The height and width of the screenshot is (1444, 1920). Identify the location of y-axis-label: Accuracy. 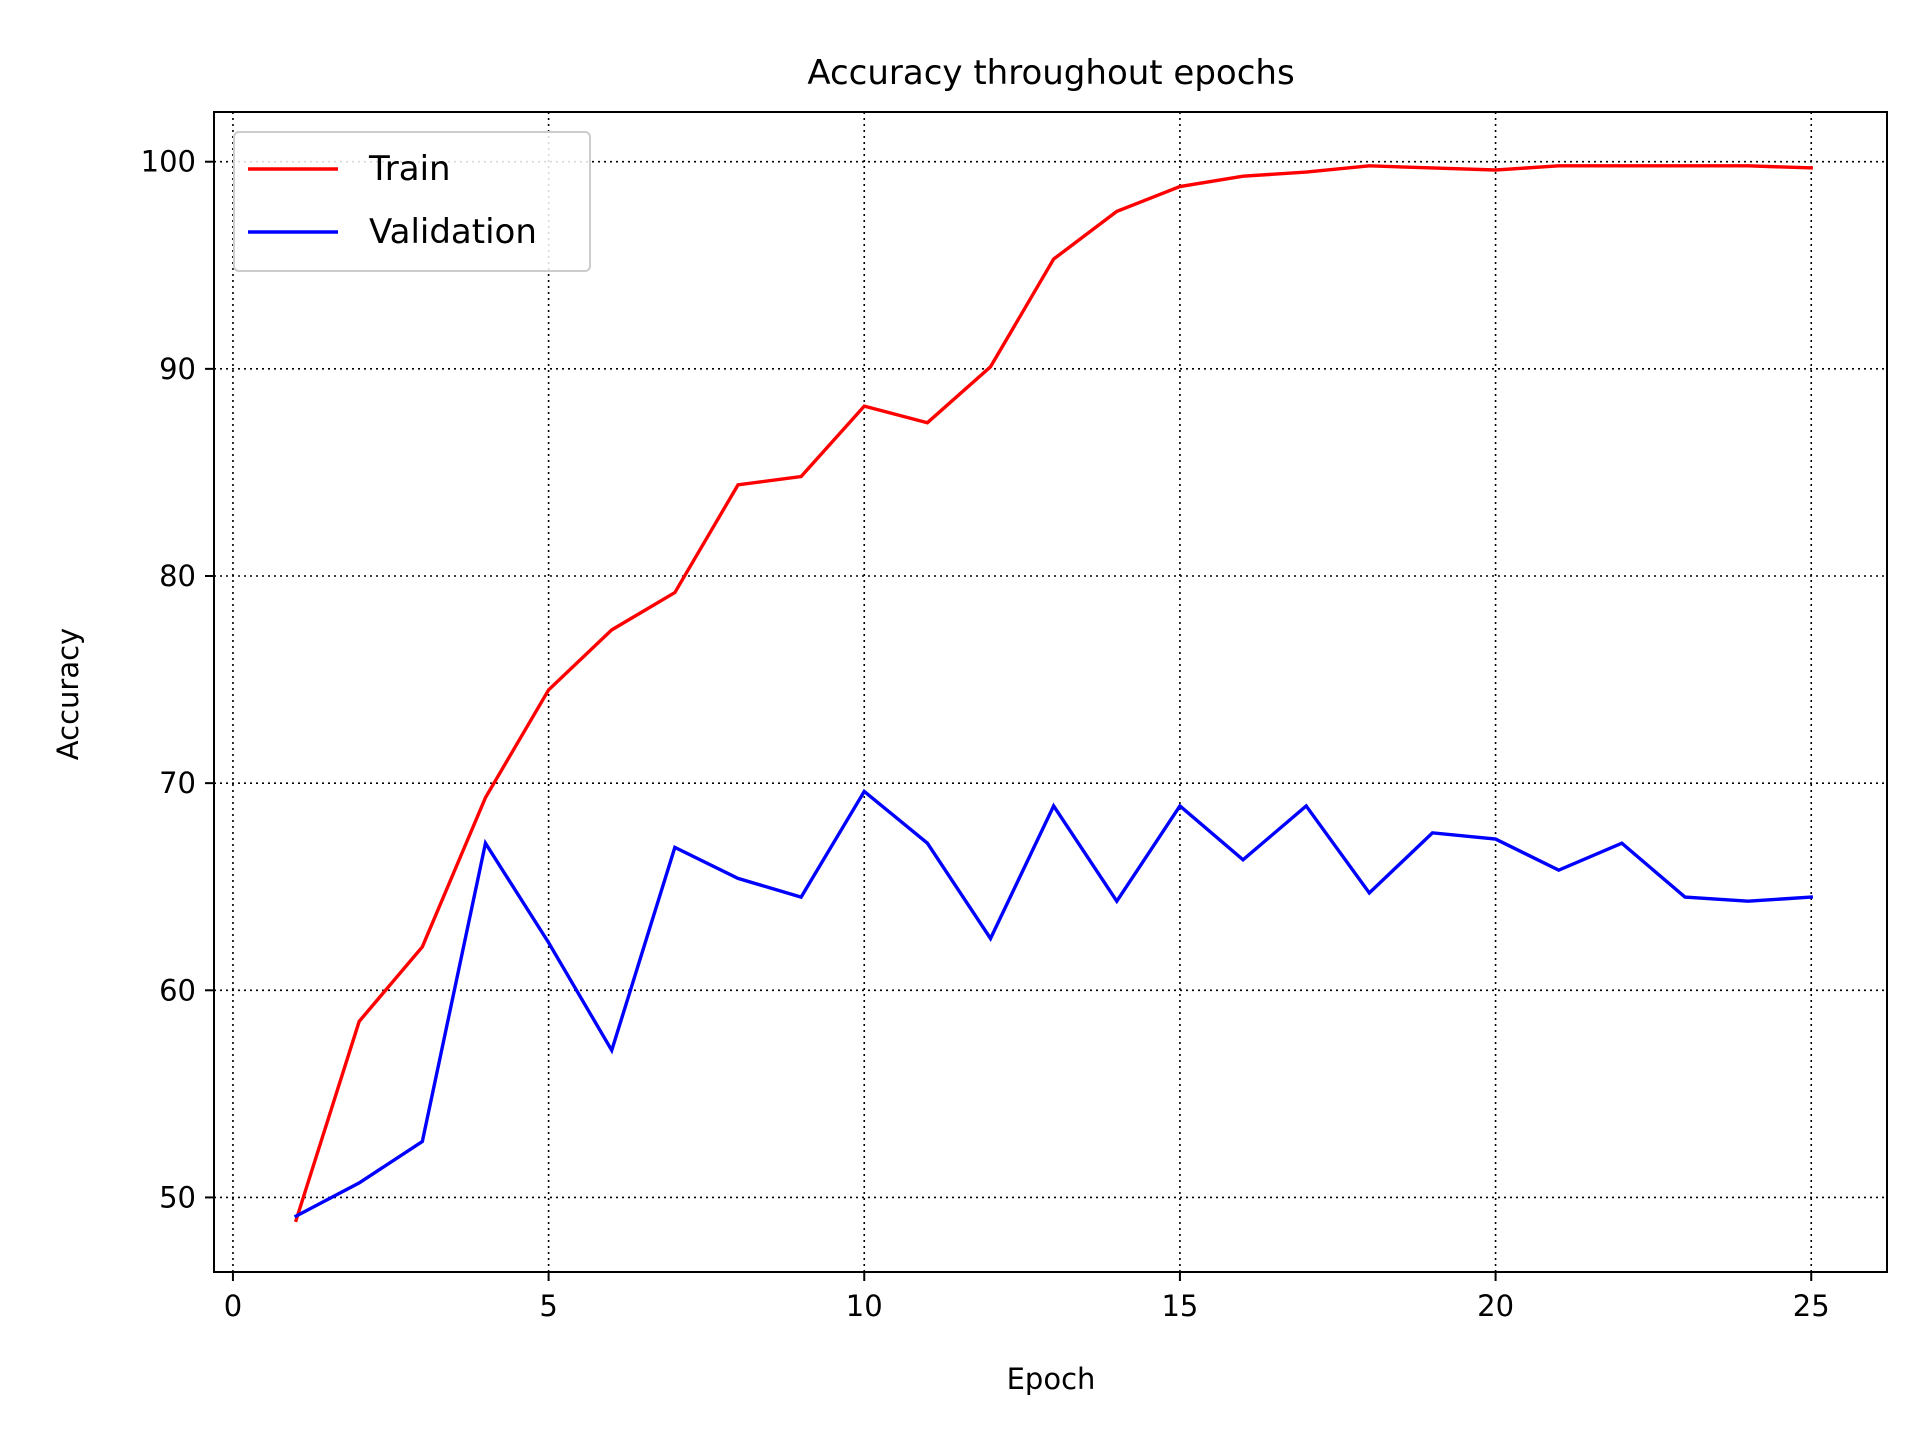
(68, 694).